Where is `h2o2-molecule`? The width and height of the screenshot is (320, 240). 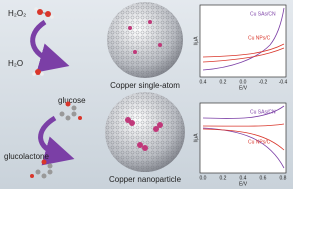 h2o2-molecule is located at coordinates (44, 13).